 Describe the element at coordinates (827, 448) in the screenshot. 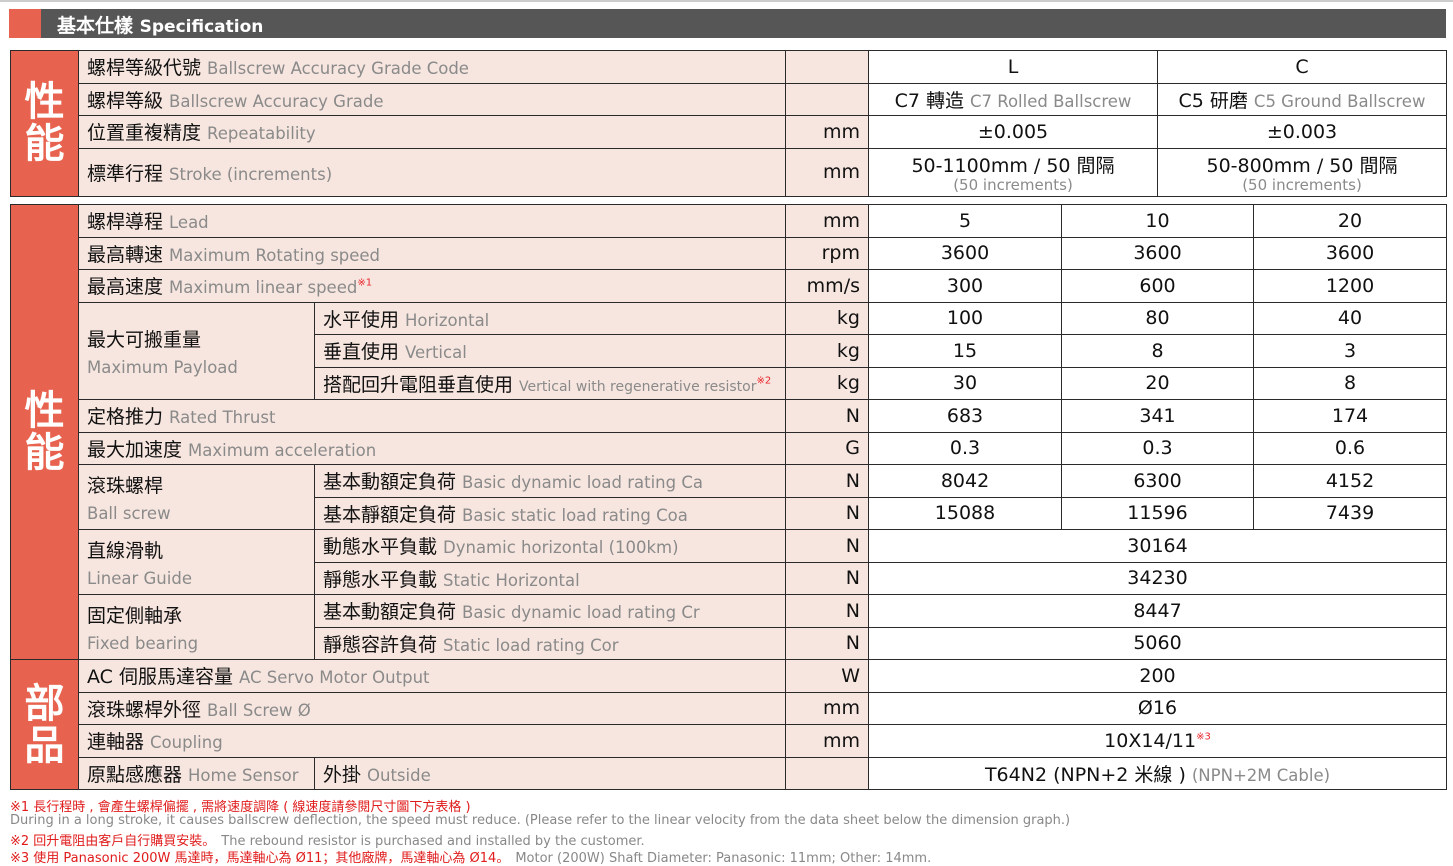

I see `unit: G` at that location.